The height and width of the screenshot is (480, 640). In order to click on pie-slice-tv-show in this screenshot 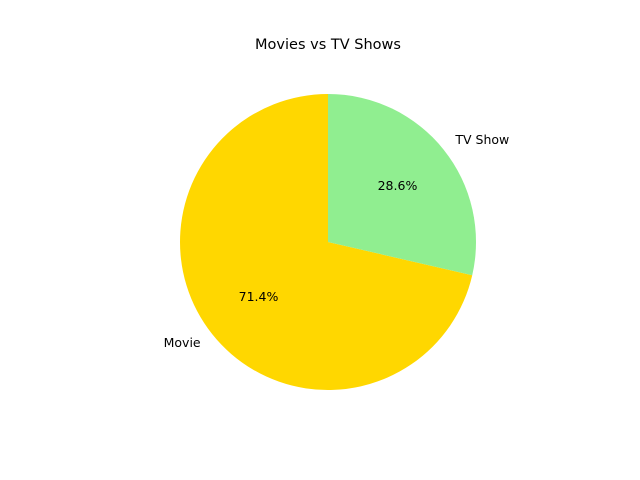, I will do `click(402, 185)`.